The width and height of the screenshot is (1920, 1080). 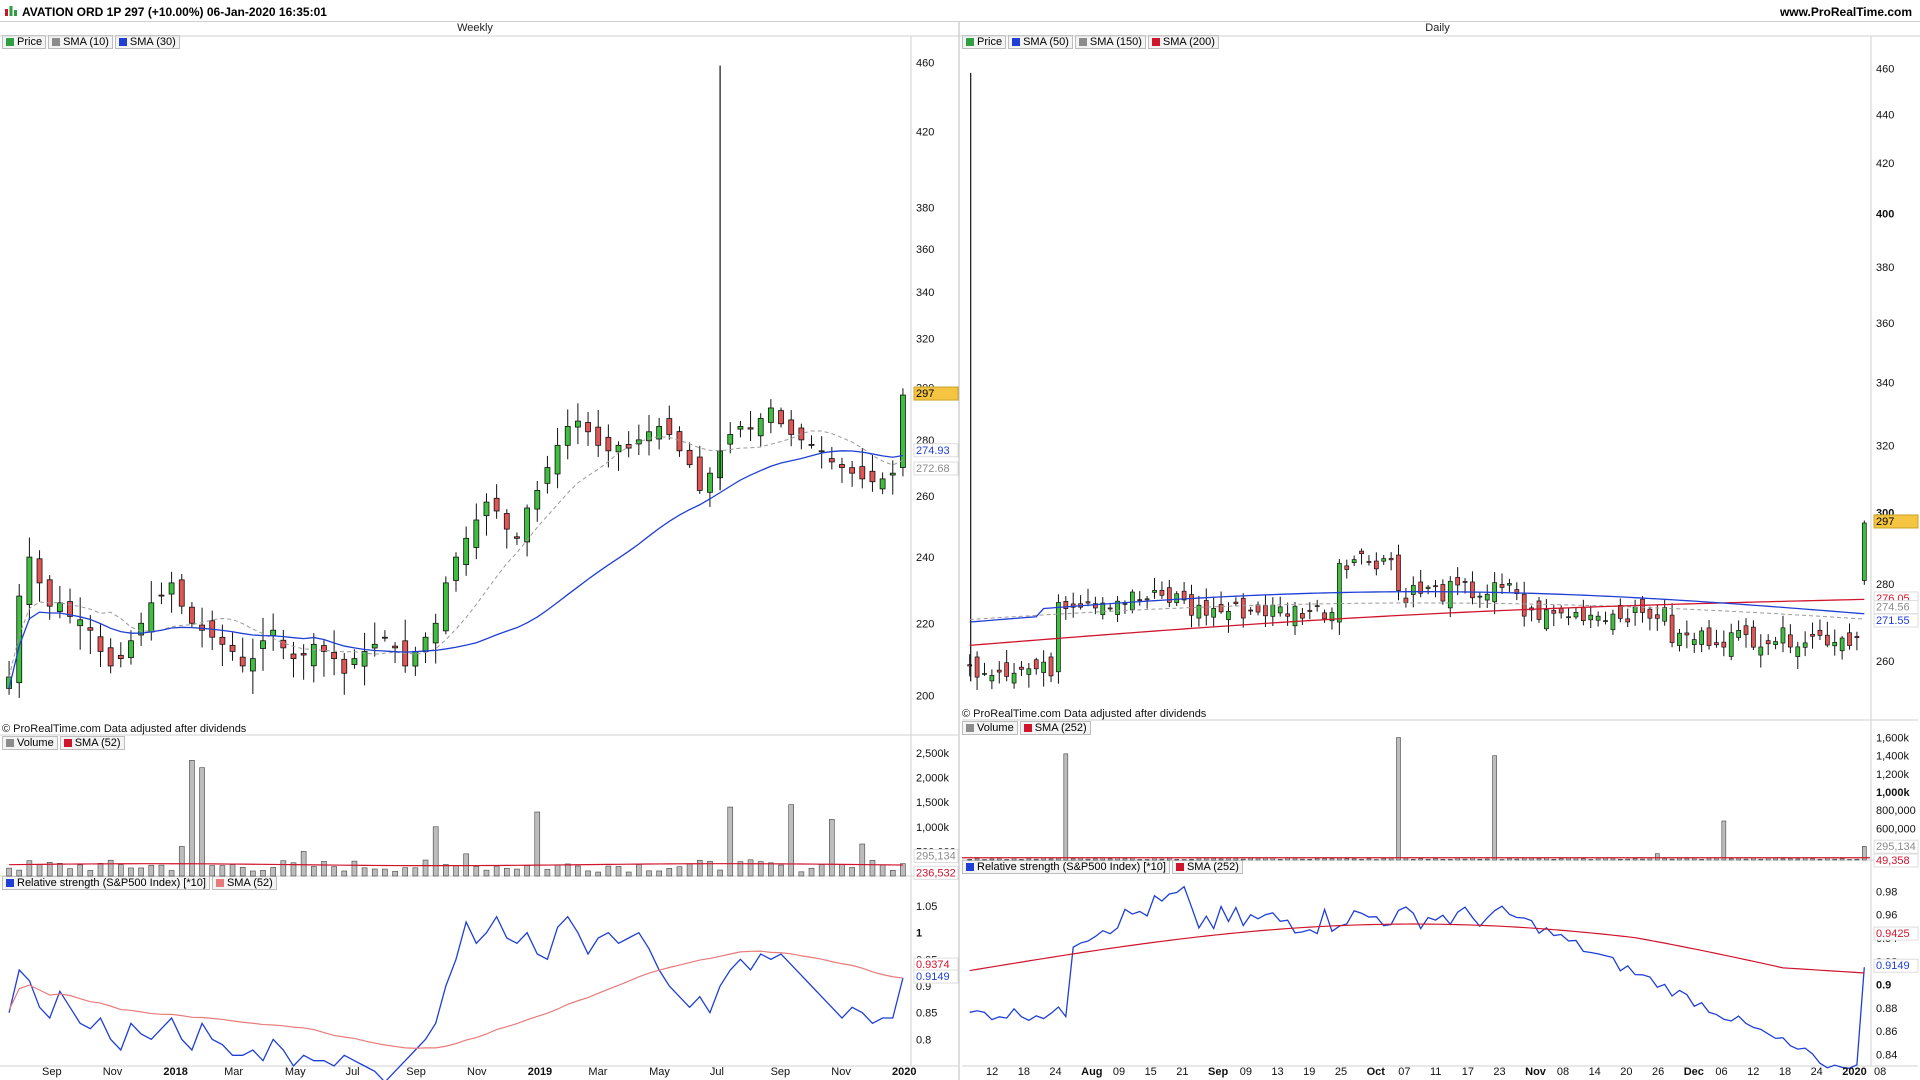 I want to click on daily-price-legend: Price SMA (50) SMA (150) SMA (200), so click(x=1090, y=42).